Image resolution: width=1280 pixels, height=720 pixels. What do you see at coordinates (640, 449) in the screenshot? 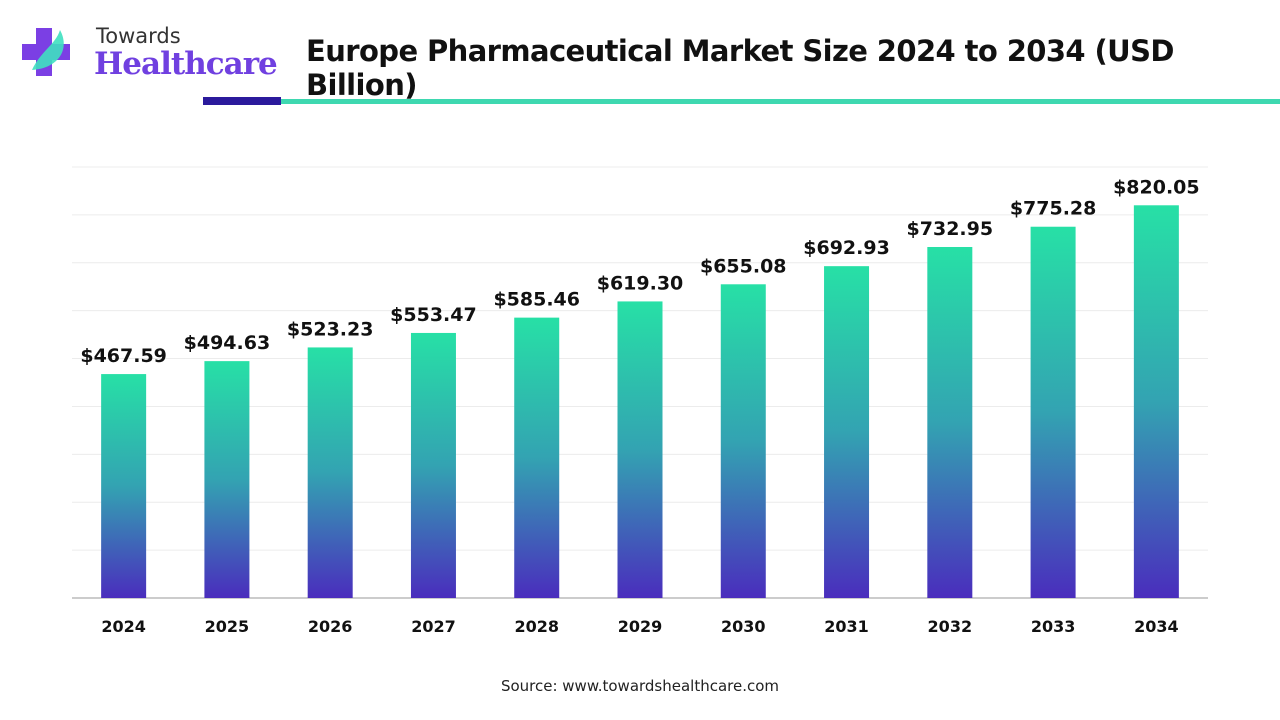
I see `bar-2029` at bounding box center [640, 449].